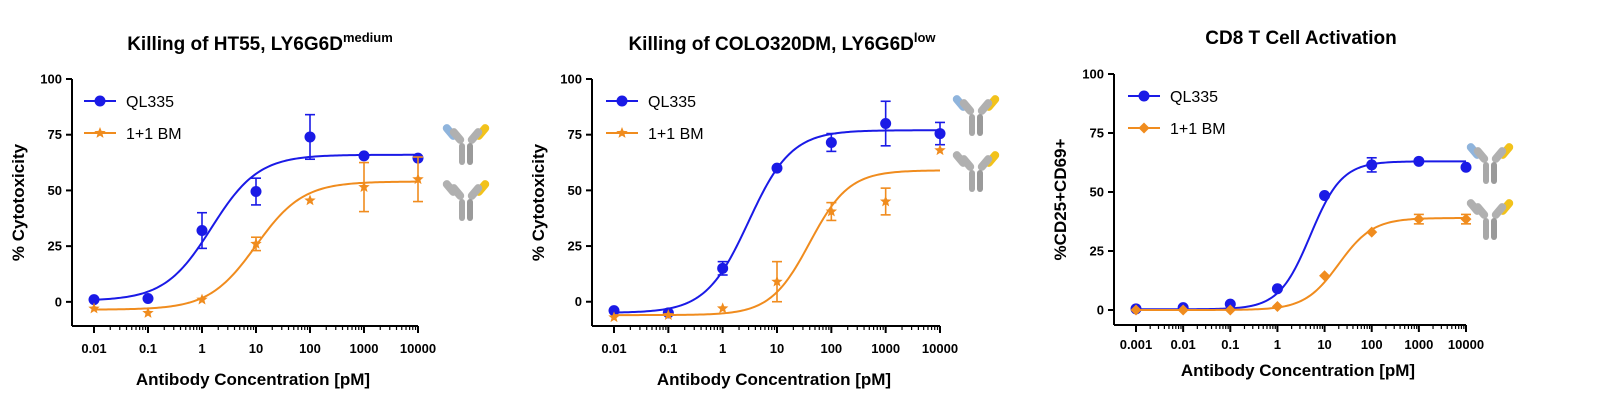  What do you see at coordinates (260, 42) in the screenshot?
I see `chart-title: Killing of HT55, LY6G6Dmedium` at bounding box center [260, 42].